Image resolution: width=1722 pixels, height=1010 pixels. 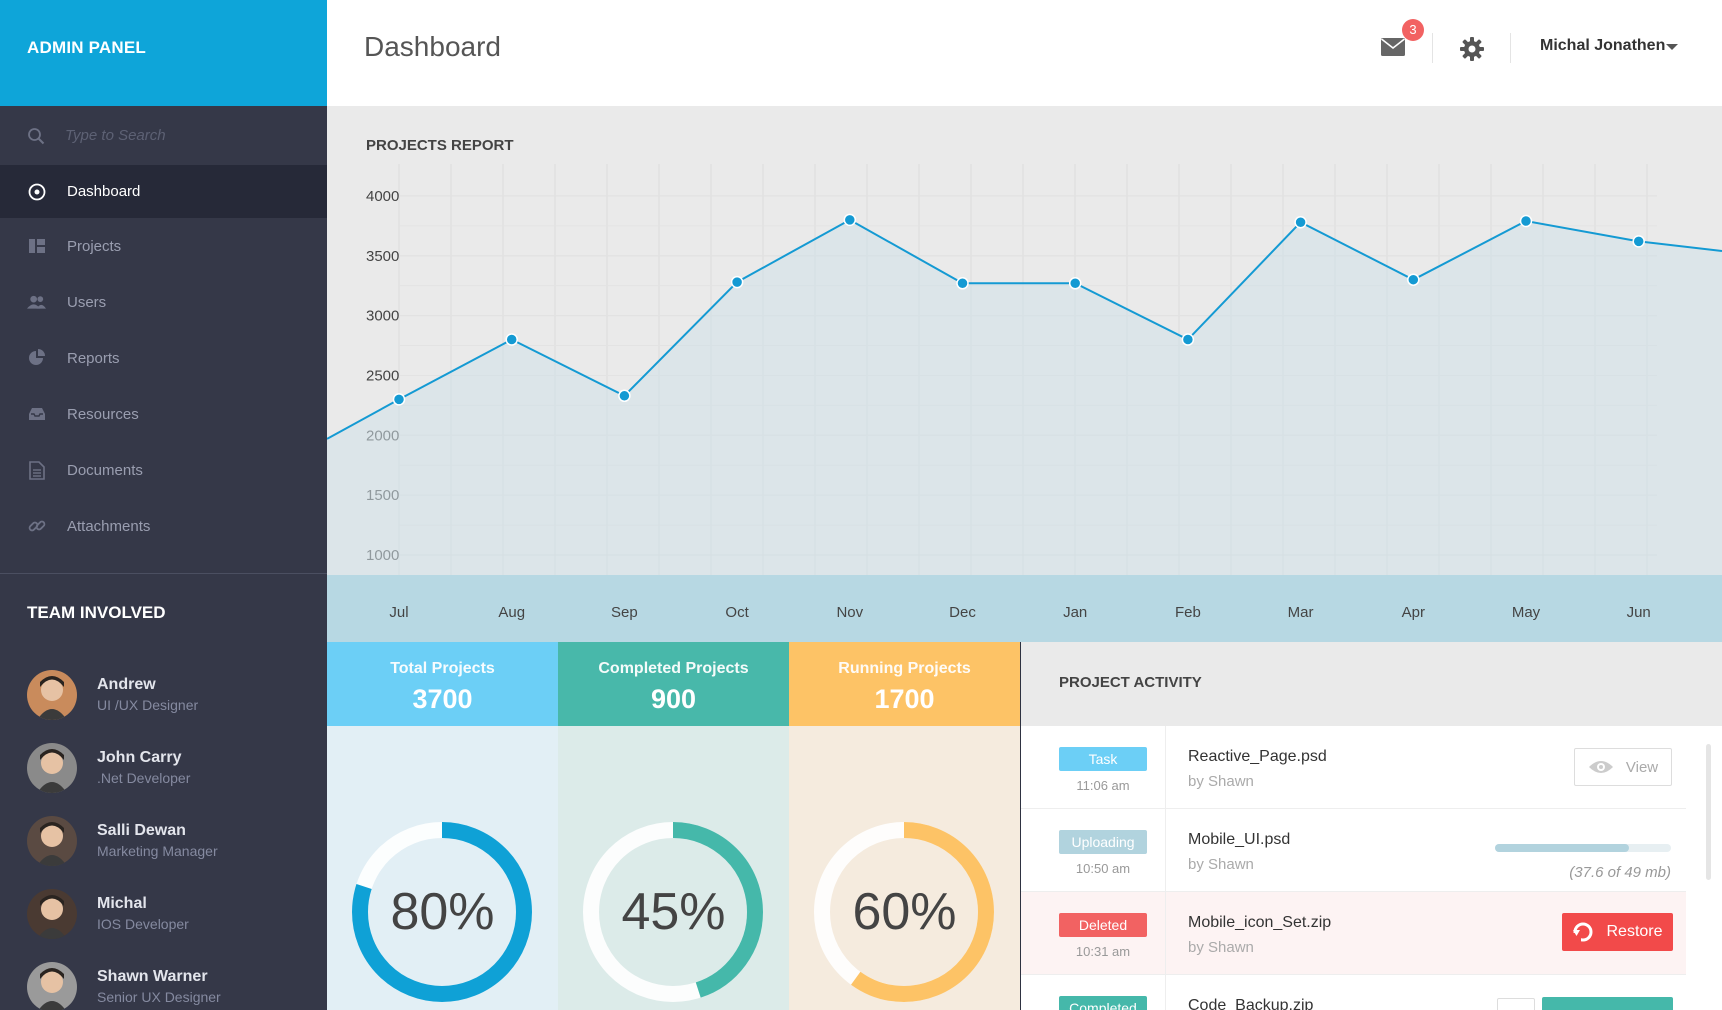 I want to click on data-point-jan, so click(x=1075, y=283).